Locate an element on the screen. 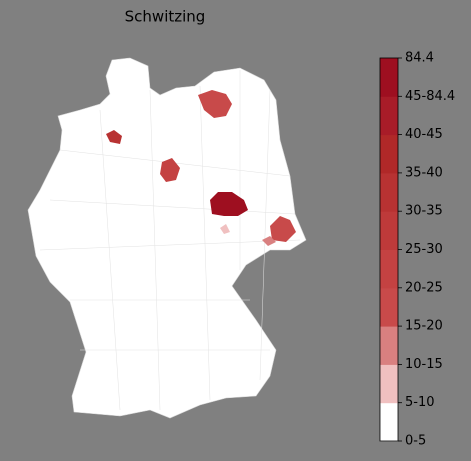 The height and width of the screenshot is (461, 471). map-title: Schwitzing is located at coordinates (165, 17).